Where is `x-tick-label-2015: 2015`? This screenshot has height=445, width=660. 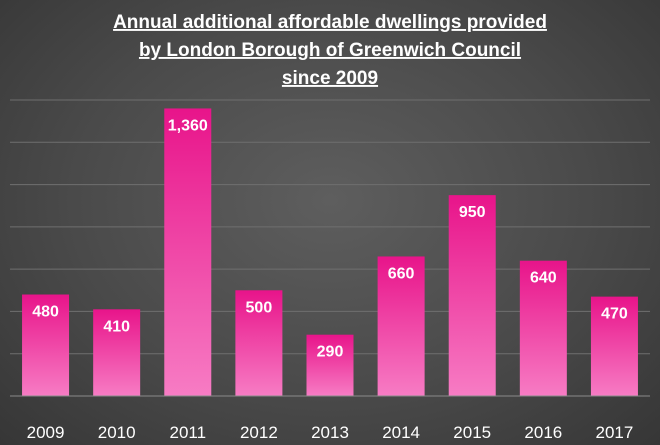
x-tick-label-2015: 2015 is located at coordinates (472, 432).